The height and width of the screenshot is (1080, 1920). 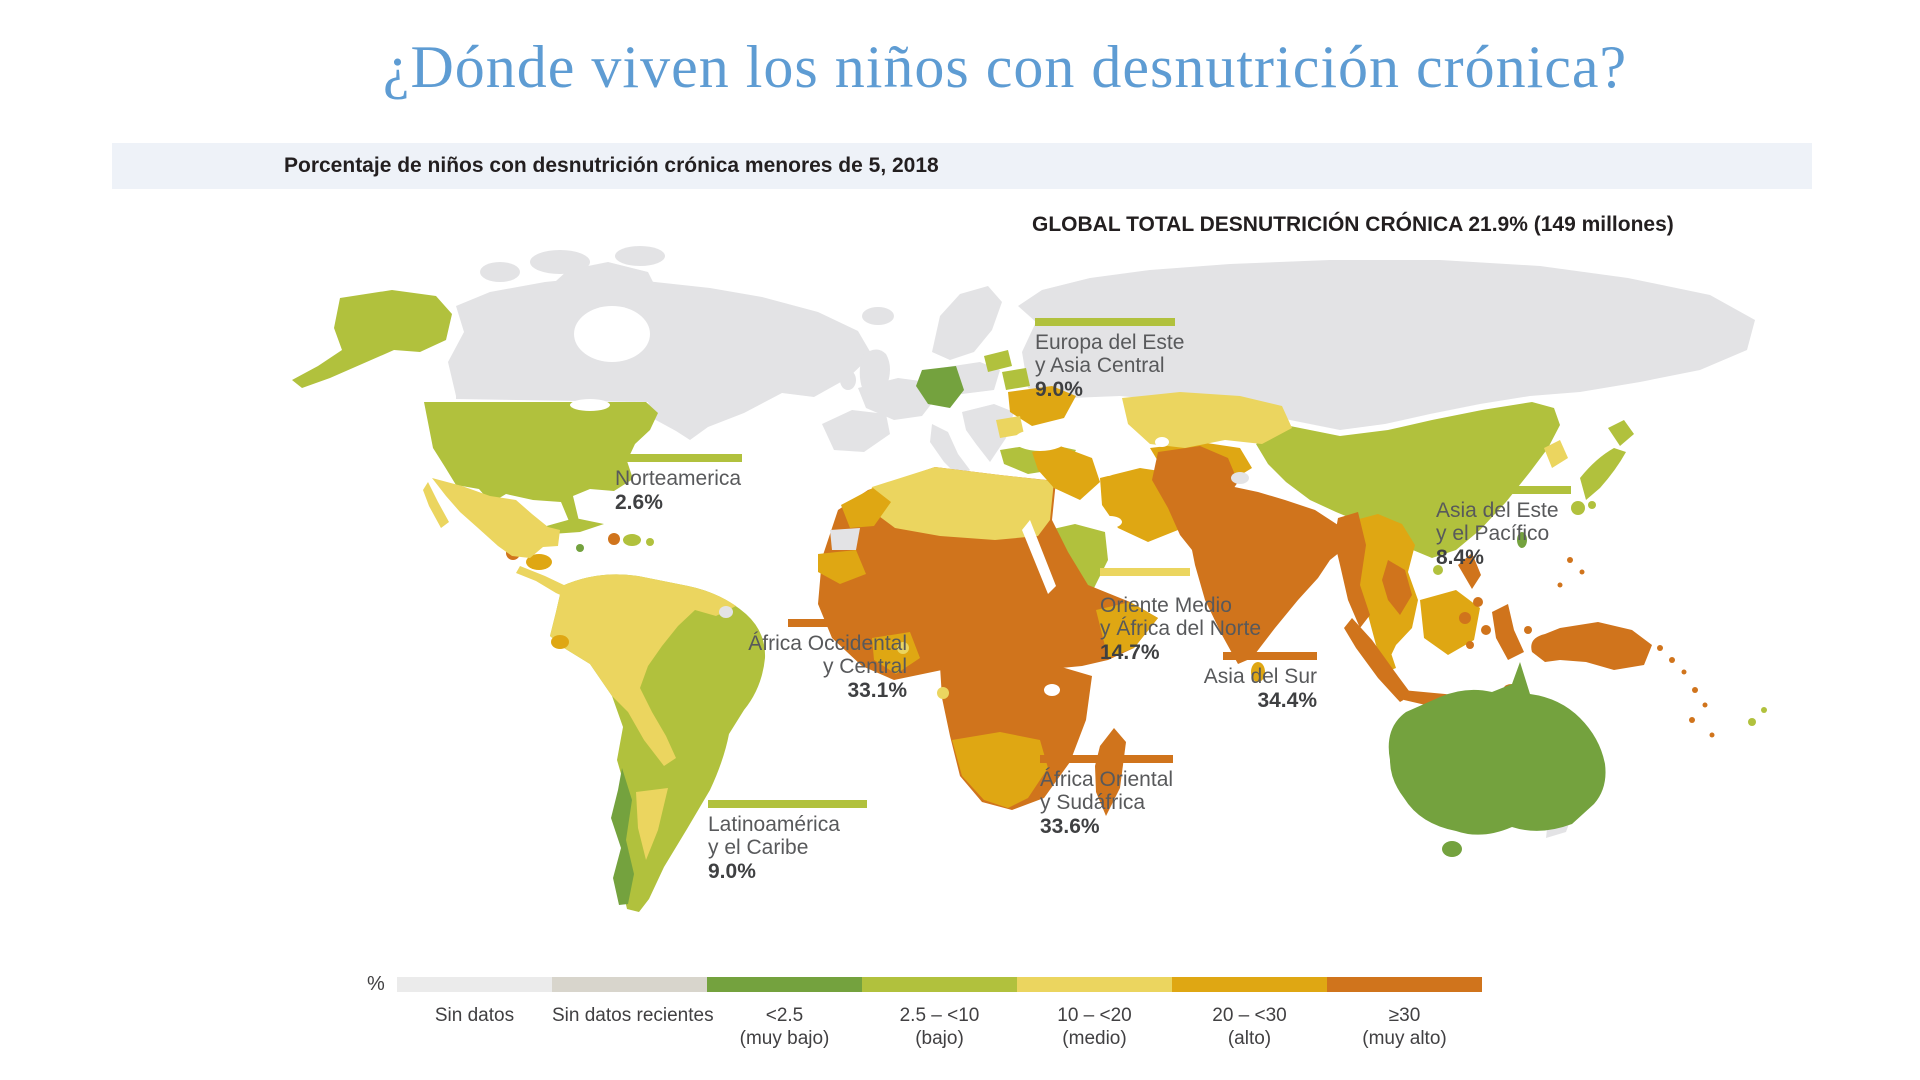 What do you see at coordinates (716, 398) in the screenshot?
I see `map-newfoundland` at bounding box center [716, 398].